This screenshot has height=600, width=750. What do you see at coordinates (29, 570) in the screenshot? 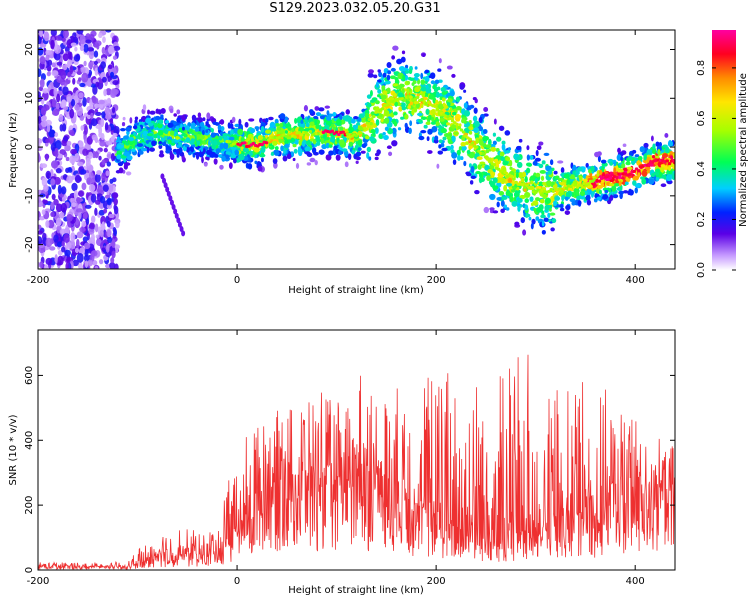
I see `snr-y-tick-label: 0` at bounding box center [29, 570].